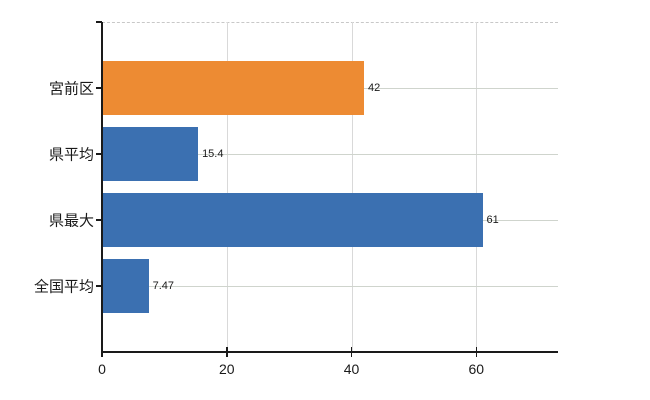 The width and height of the screenshot is (650, 400). Describe the element at coordinates (374, 88) in the screenshot. I see `bar-value-label: 42` at that location.